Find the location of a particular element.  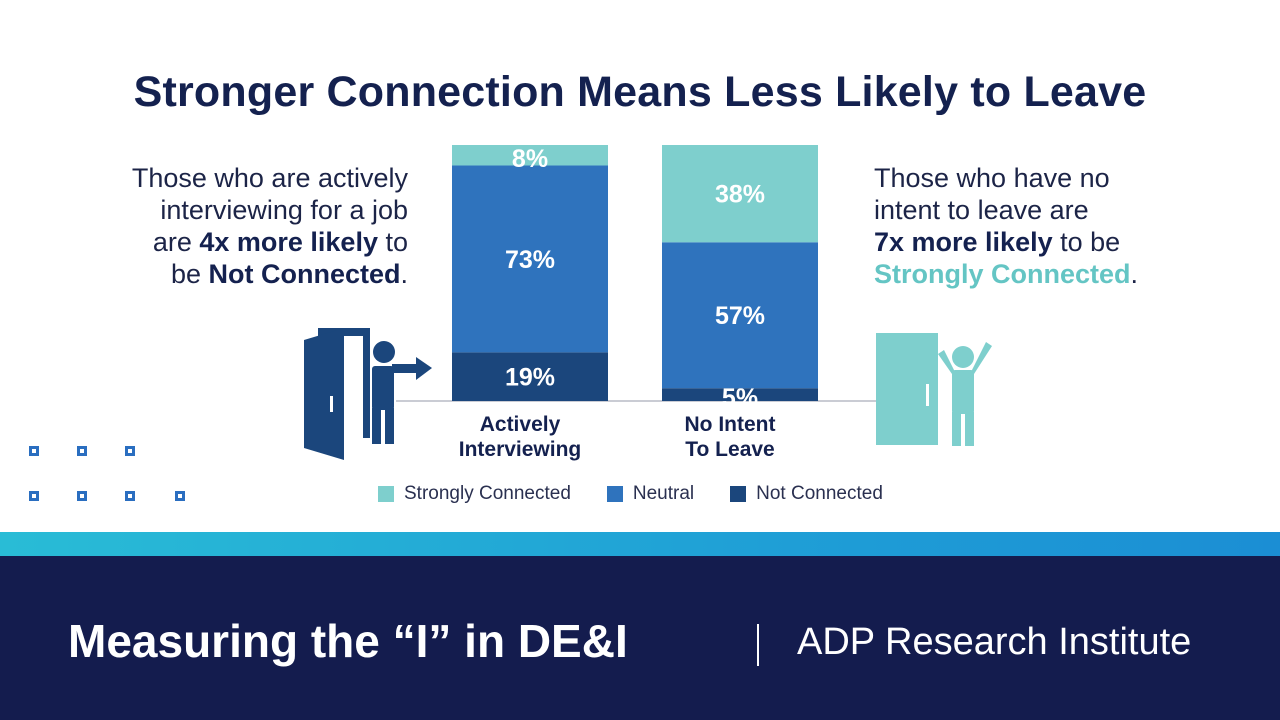

left-callout-line-2: interviewing for a job is located at coordinates (284, 210).